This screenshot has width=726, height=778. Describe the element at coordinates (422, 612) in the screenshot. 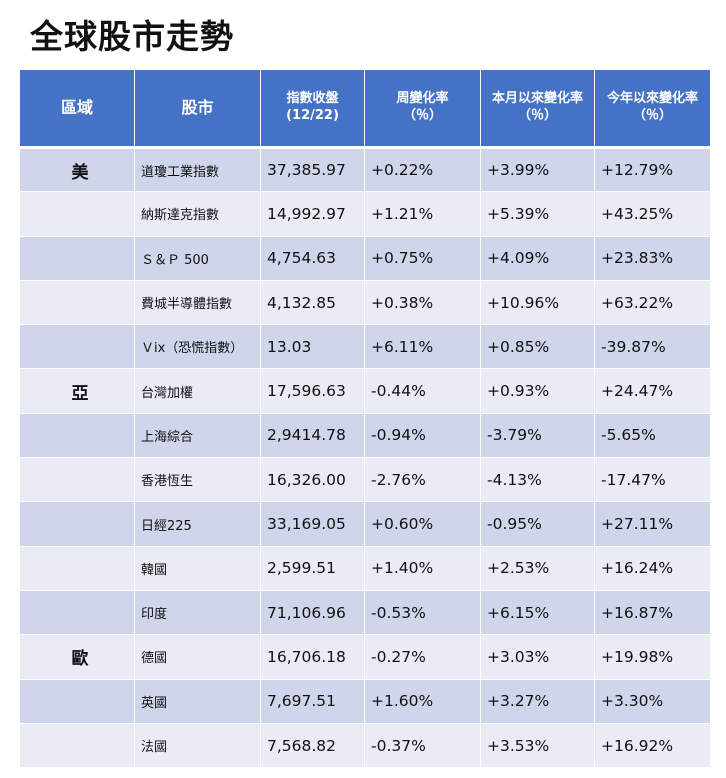

I see `week-change-cell: -0.53%` at that location.